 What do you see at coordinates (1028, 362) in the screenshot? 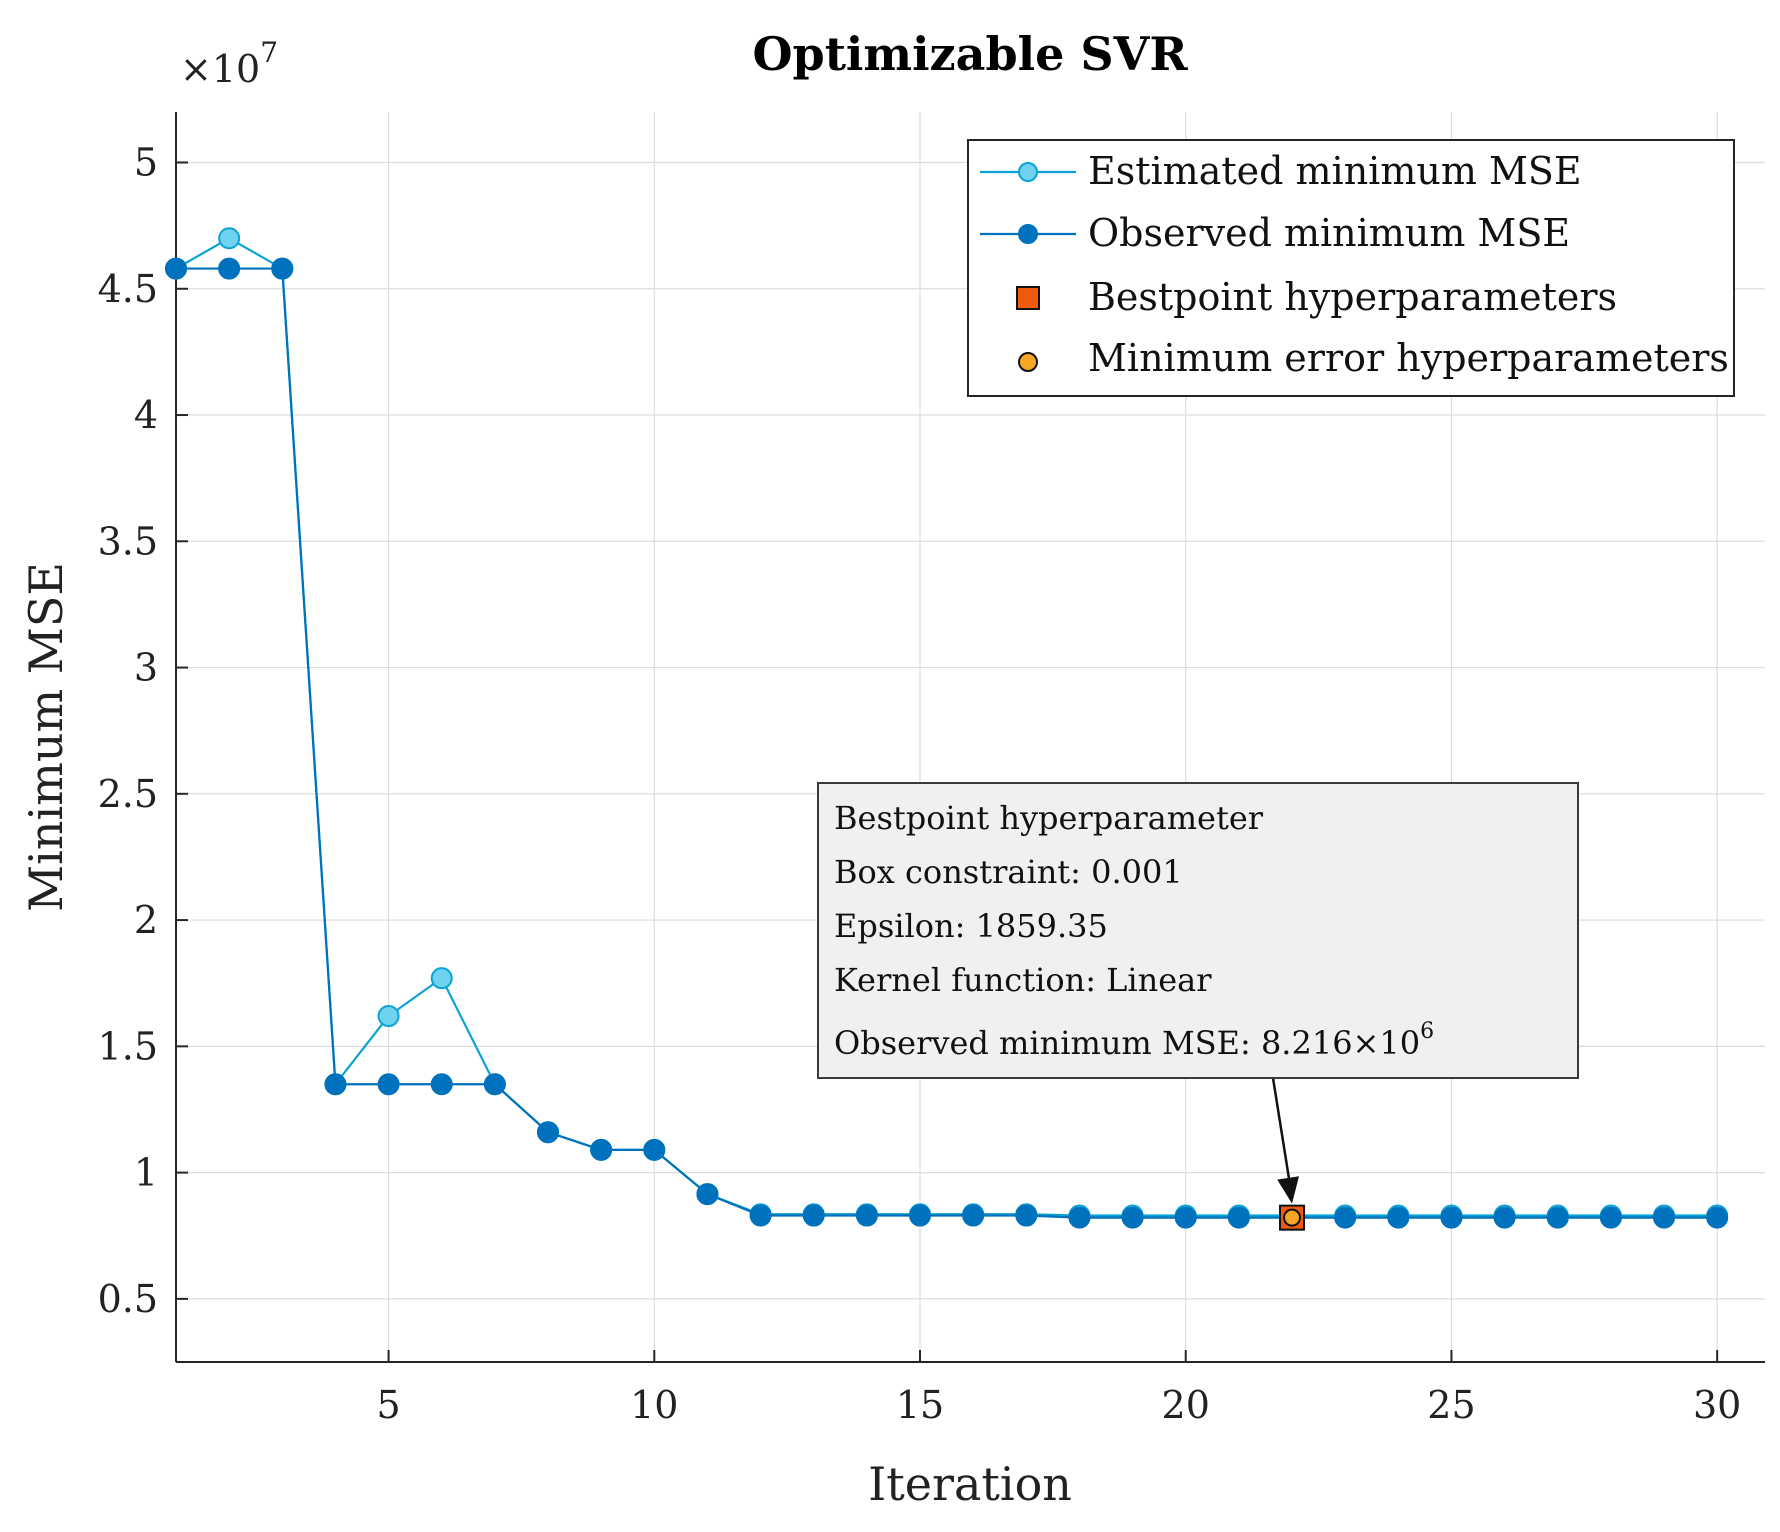
I see `legend-marker-min-error` at bounding box center [1028, 362].